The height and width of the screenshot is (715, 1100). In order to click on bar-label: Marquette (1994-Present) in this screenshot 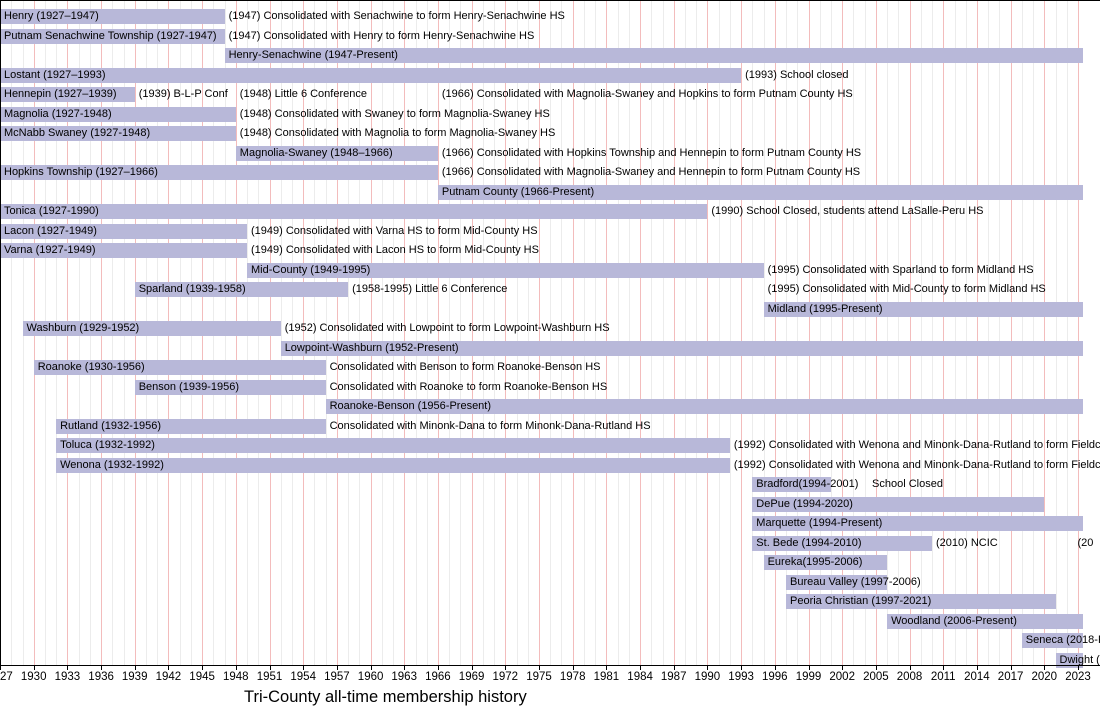, I will do `click(819, 523)`.